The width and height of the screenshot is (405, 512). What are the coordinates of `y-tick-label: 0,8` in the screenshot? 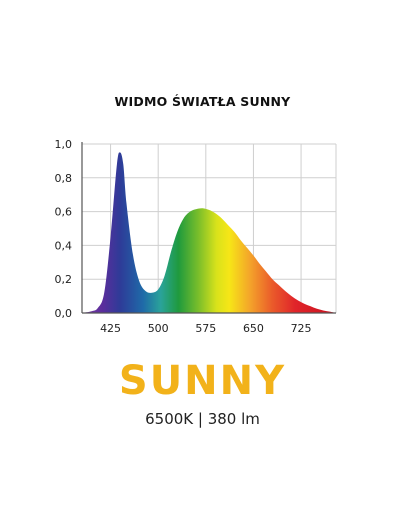 It's located at (64, 178).